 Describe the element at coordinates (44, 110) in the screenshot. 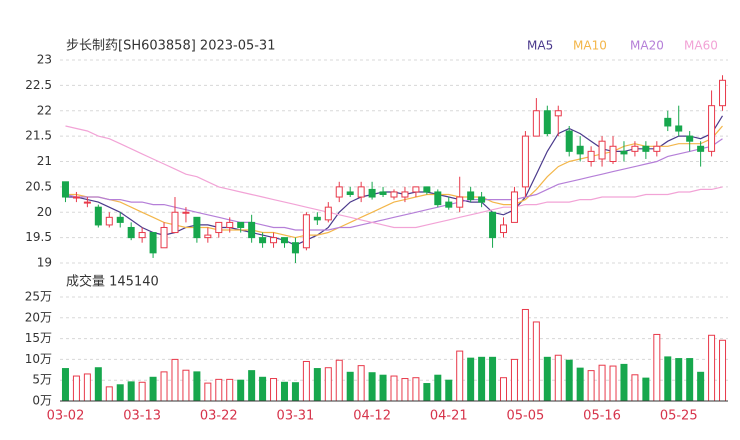

I see `y-tick-label: 22` at that location.